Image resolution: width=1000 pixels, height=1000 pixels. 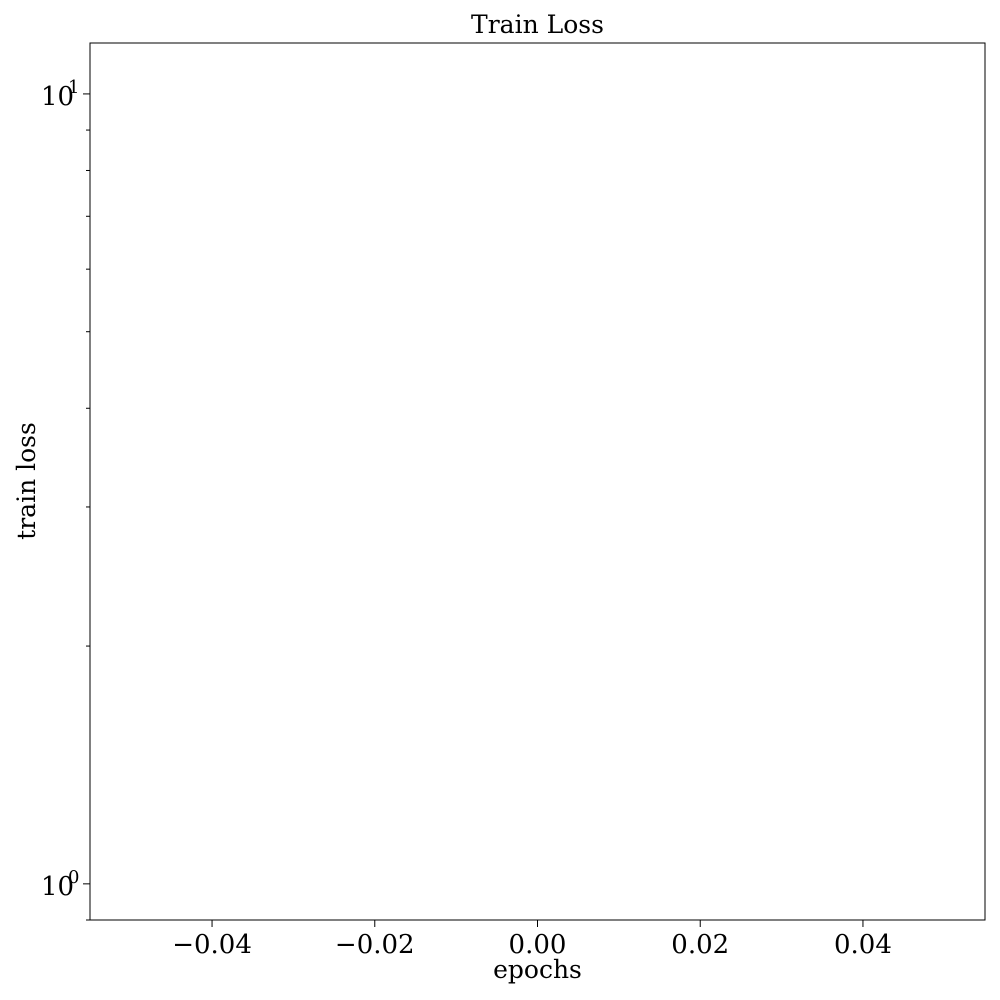 I want to click on y-tick-exponent: 1, so click(x=73, y=87).